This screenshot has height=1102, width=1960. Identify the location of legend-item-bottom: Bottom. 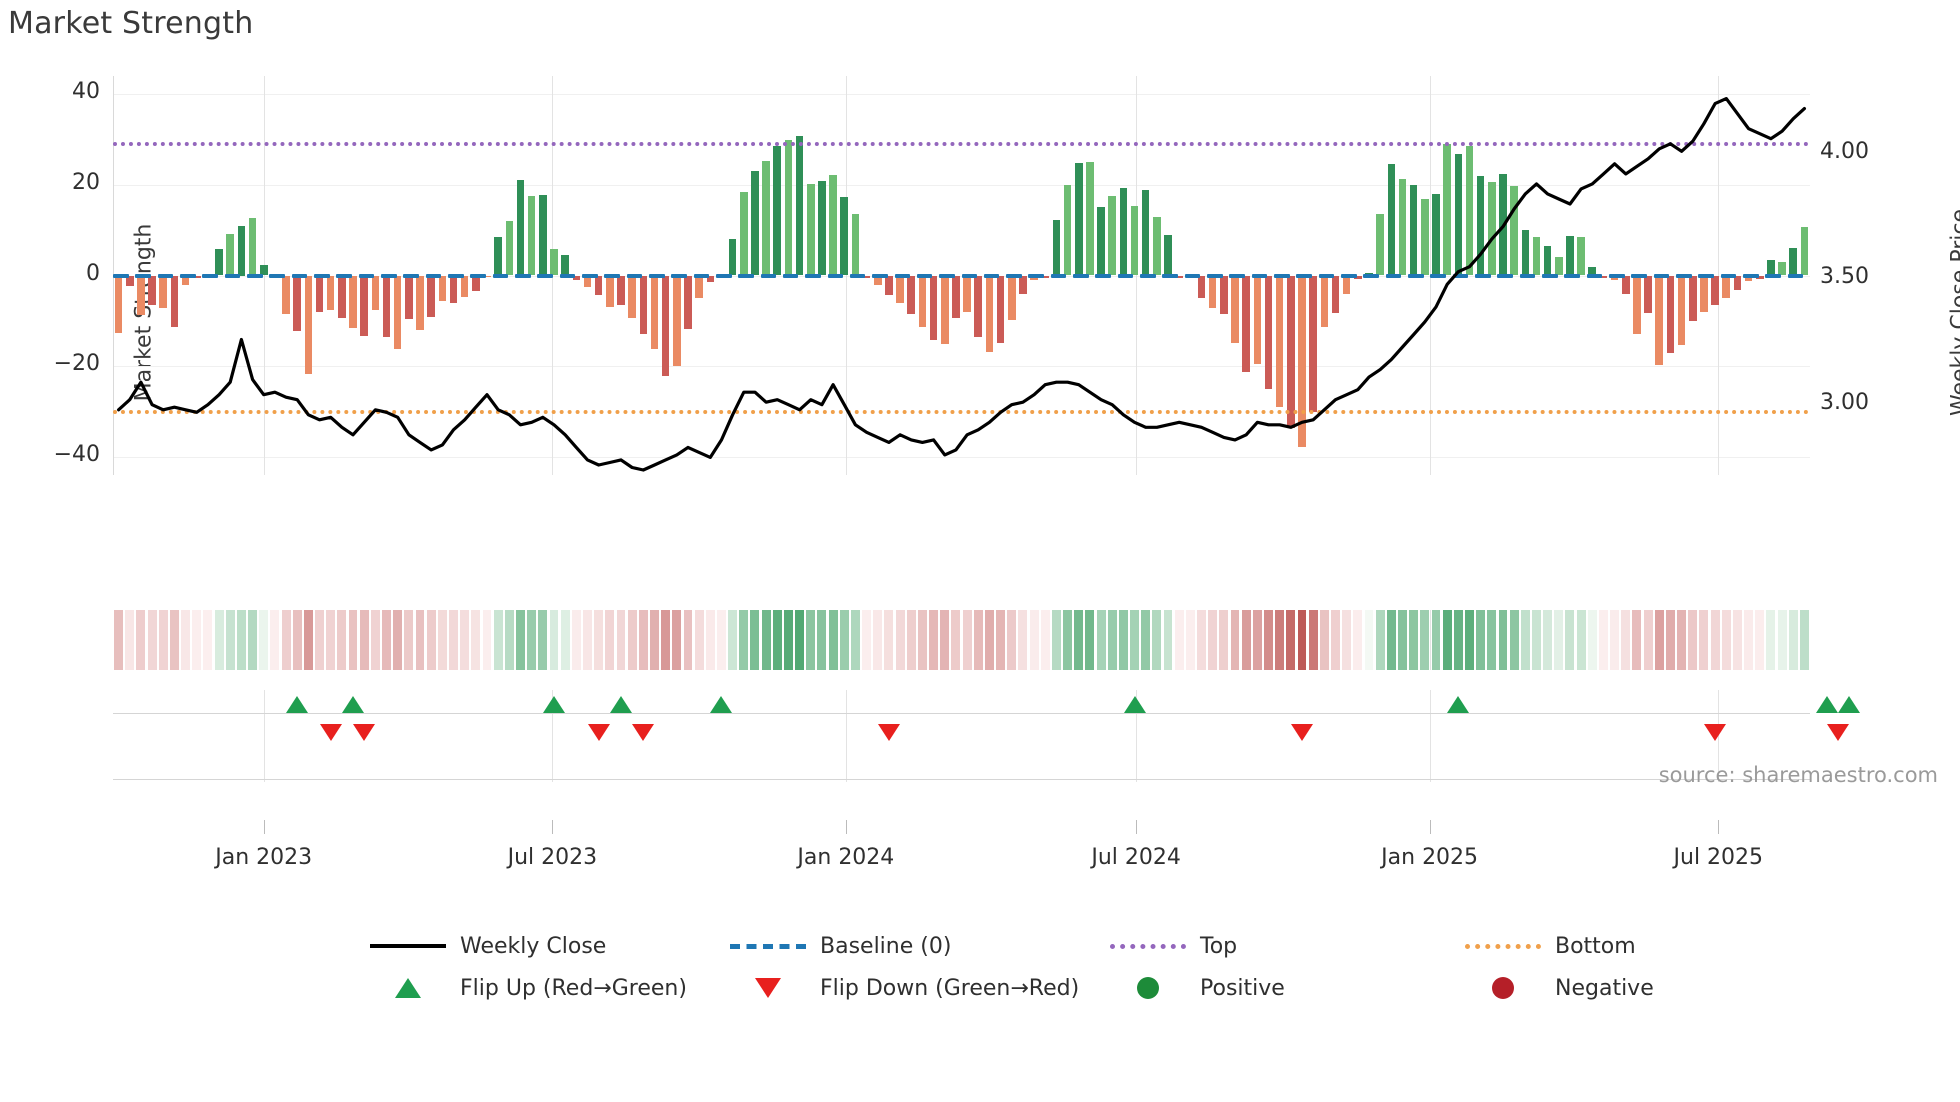
(1550, 946).